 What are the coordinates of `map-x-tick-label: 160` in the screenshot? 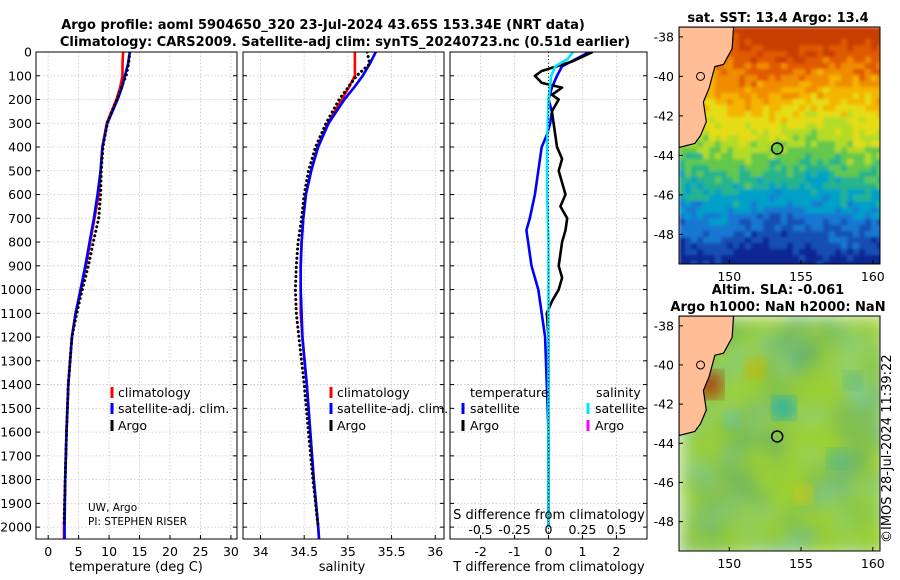 It's located at (873, 563).